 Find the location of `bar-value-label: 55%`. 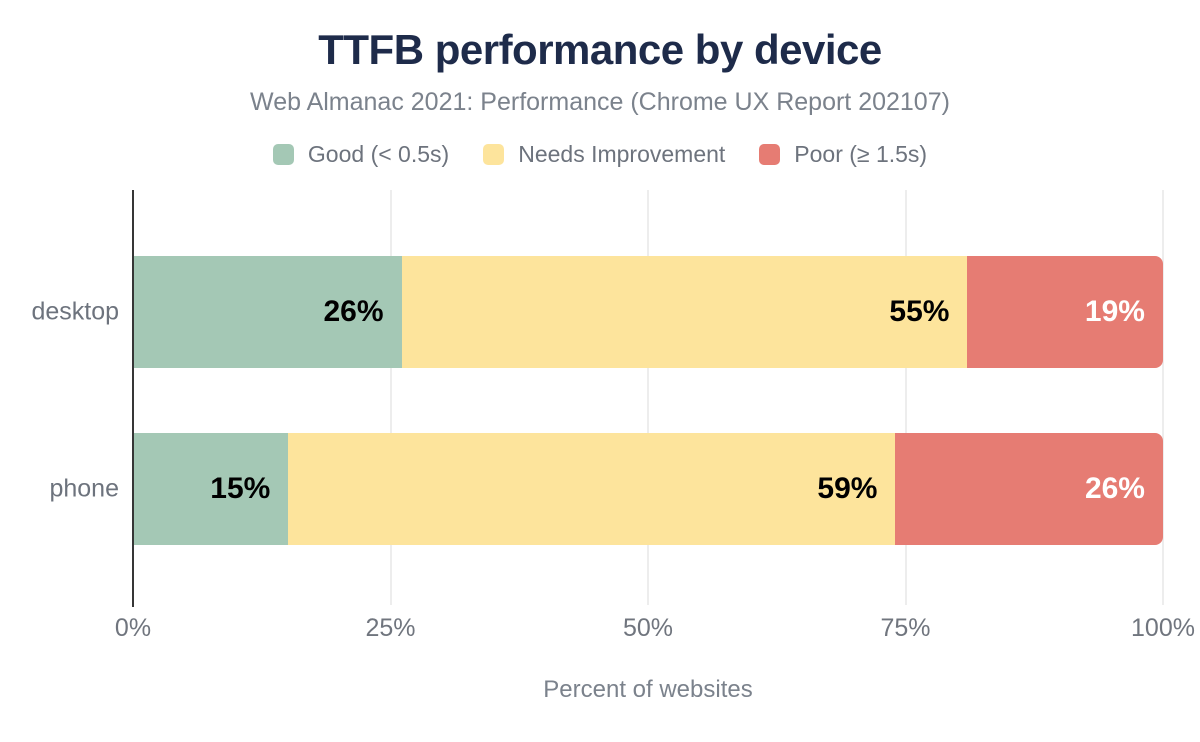

bar-value-label: 55% is located at coordinates (919, 311).